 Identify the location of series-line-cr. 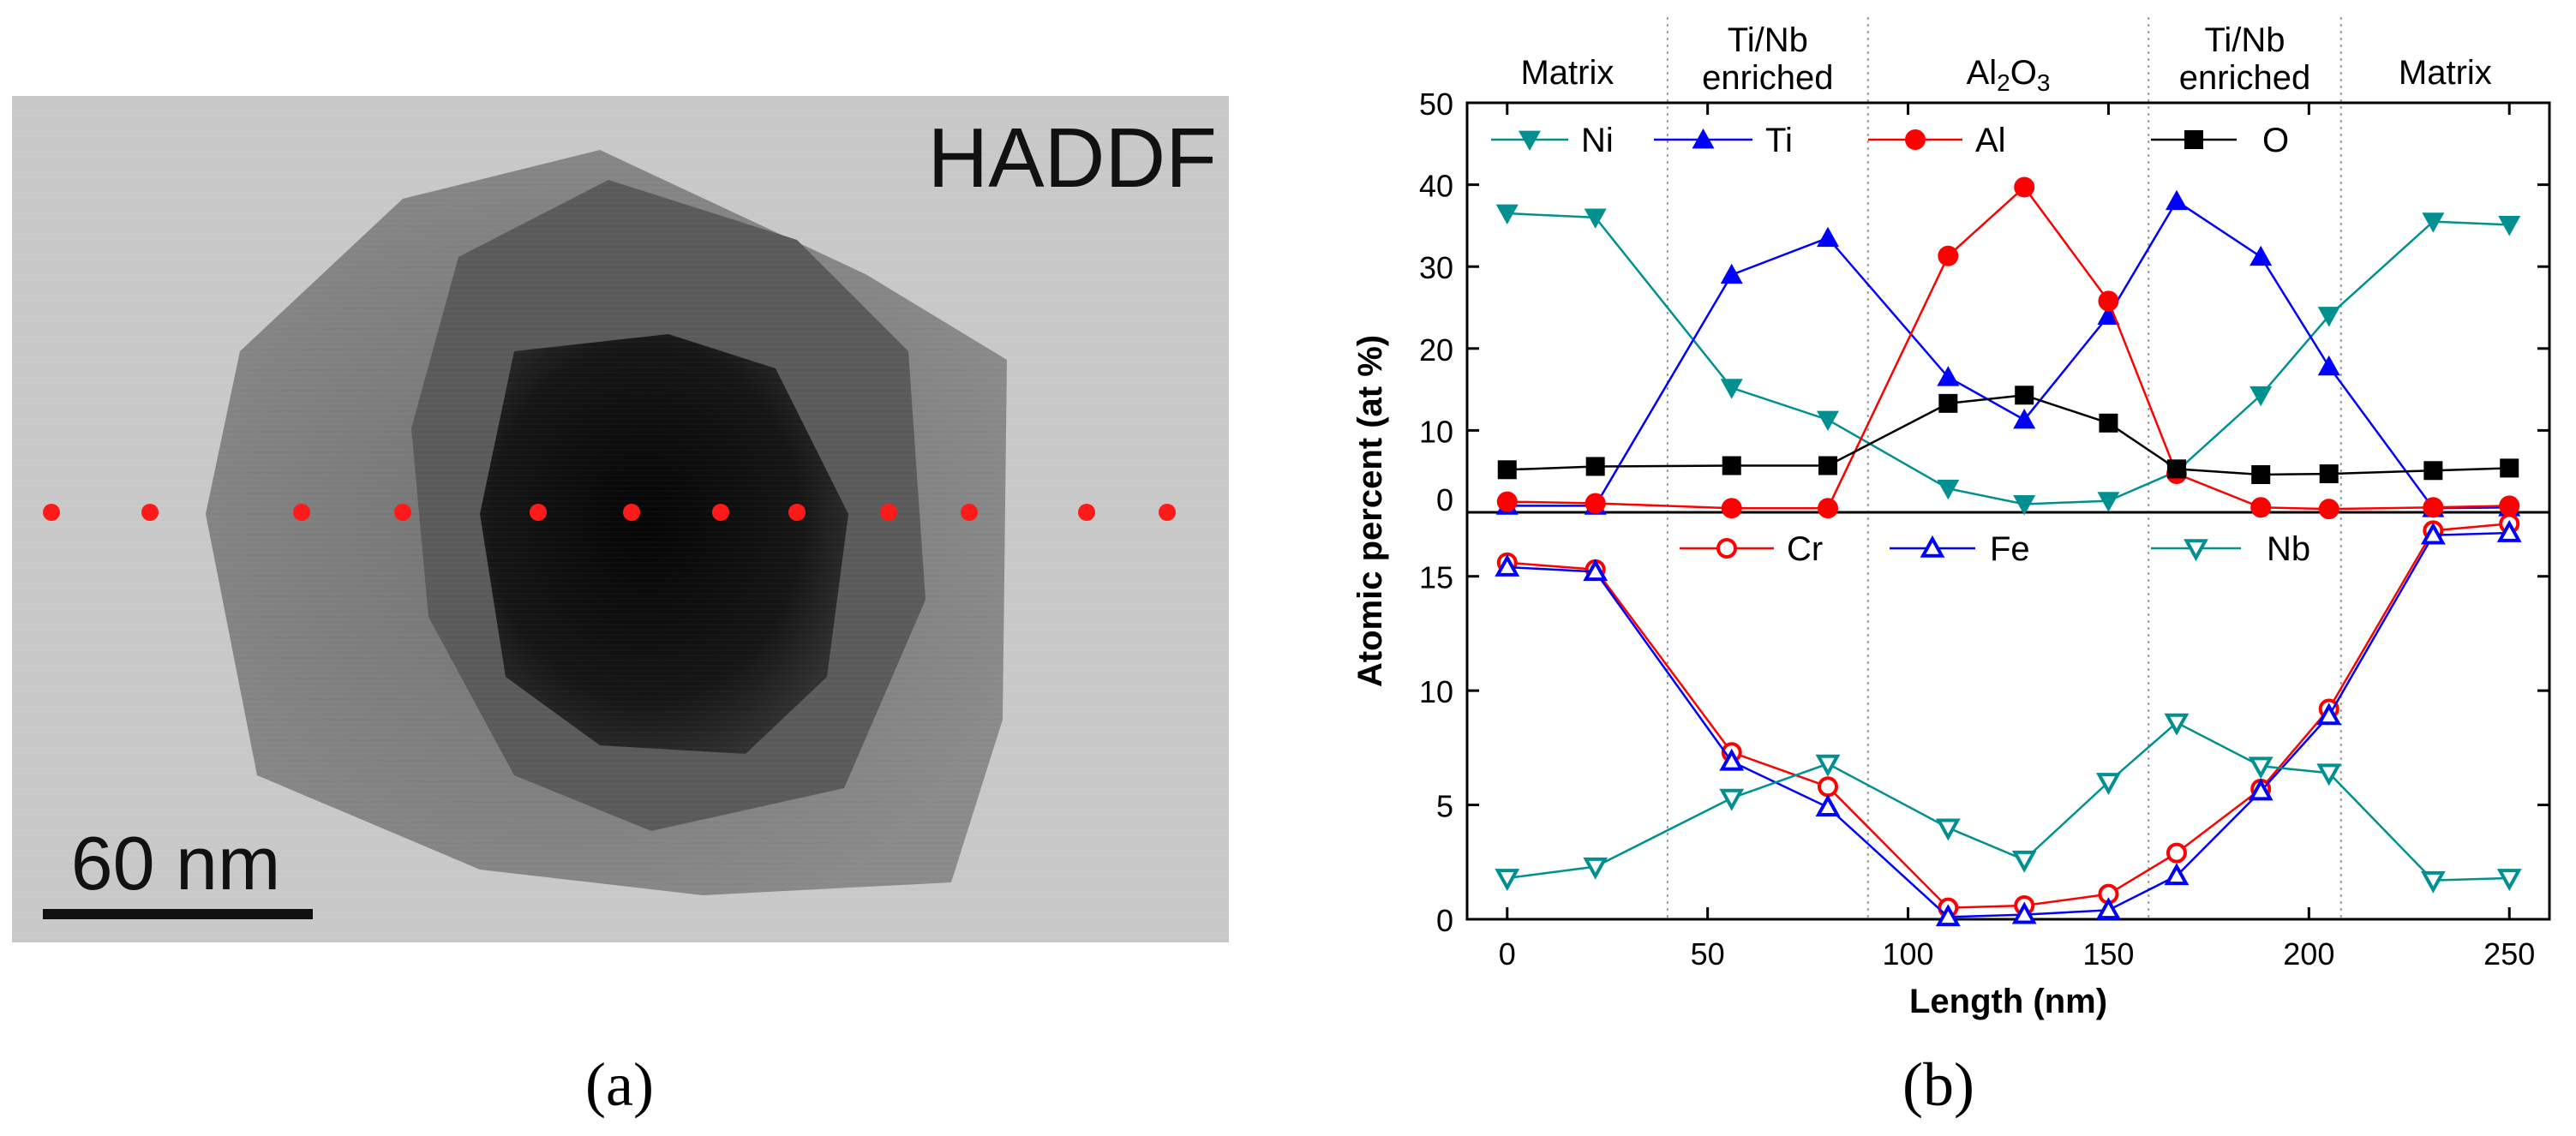
(2008, 716).